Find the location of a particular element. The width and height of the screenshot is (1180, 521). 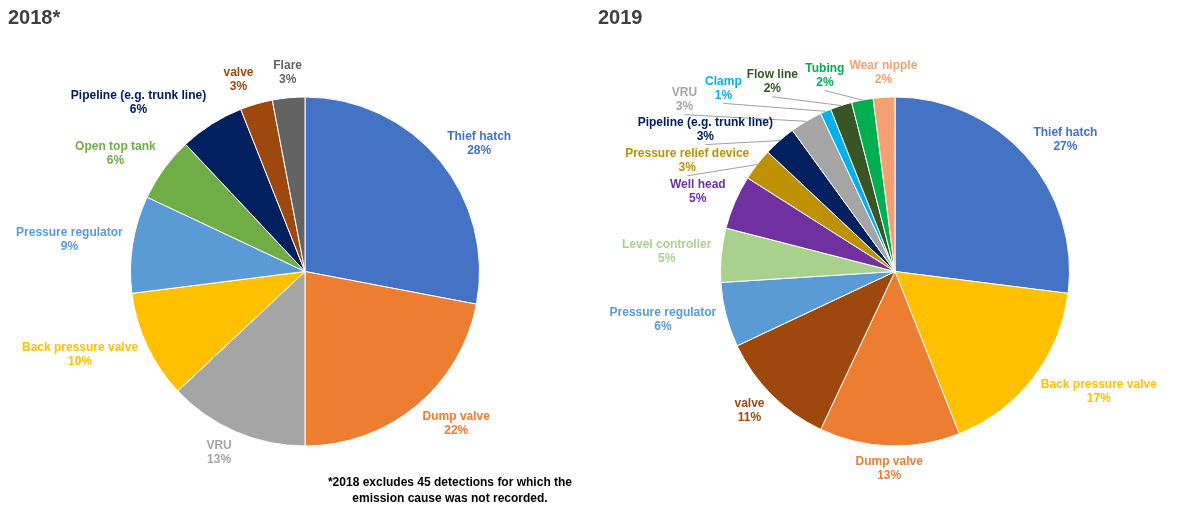

slice-label: Flow line is located at coordinates (772, 74).